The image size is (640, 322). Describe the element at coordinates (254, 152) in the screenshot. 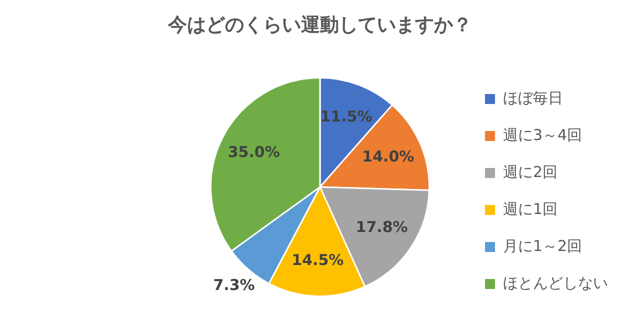

I see `data-label: 35.0%` at that location.